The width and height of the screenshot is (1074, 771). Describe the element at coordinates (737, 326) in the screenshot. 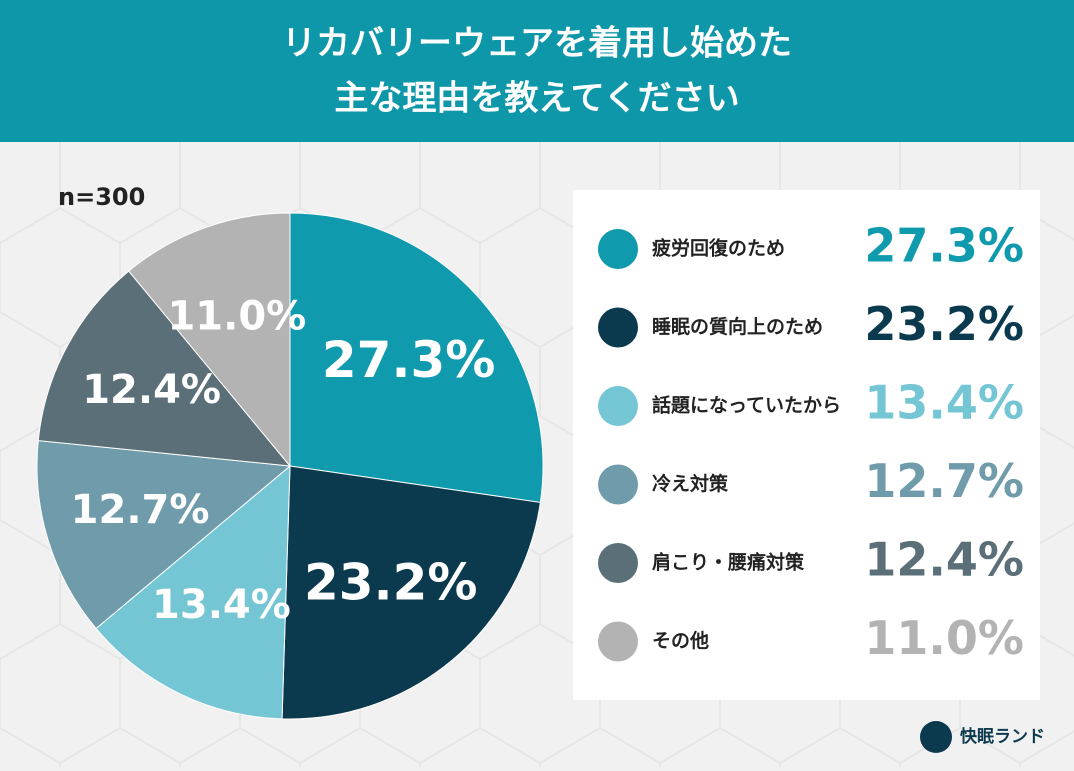

I see `legend-label: 睡眠の質向上のため` at that location.